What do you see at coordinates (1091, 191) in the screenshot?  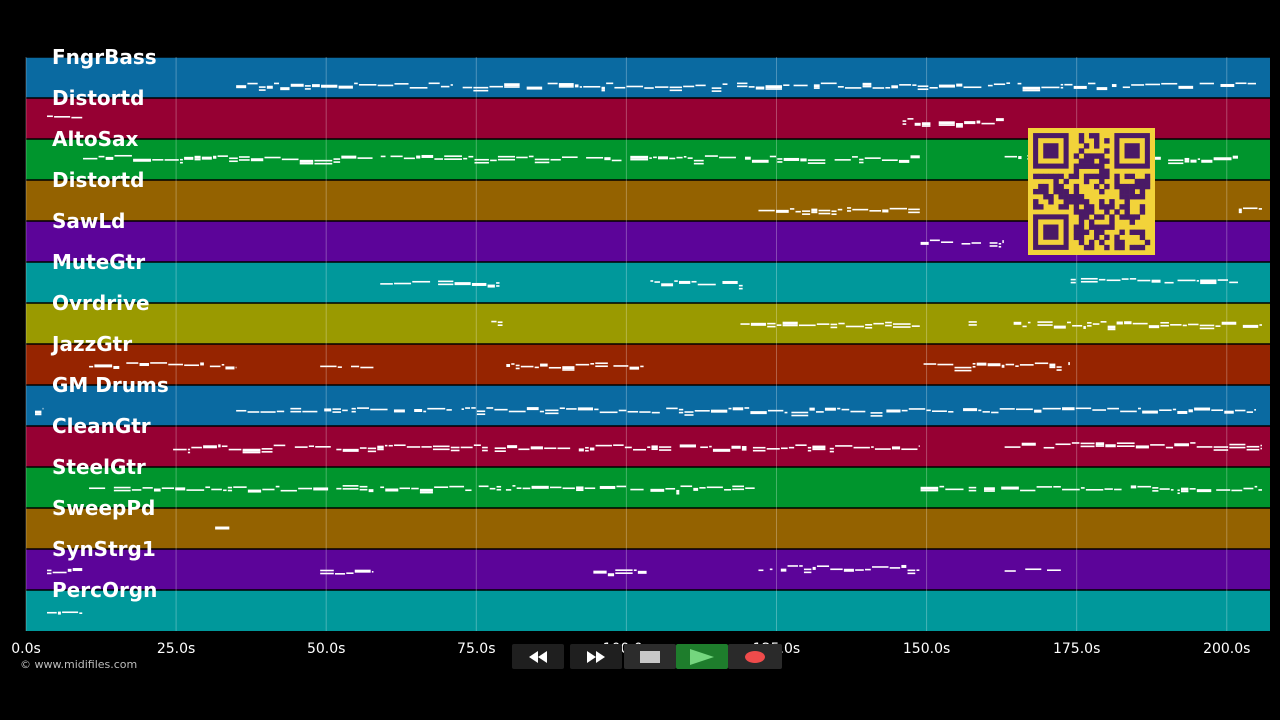 I see `qr-code-icon` at bounding box center [1091, 191].